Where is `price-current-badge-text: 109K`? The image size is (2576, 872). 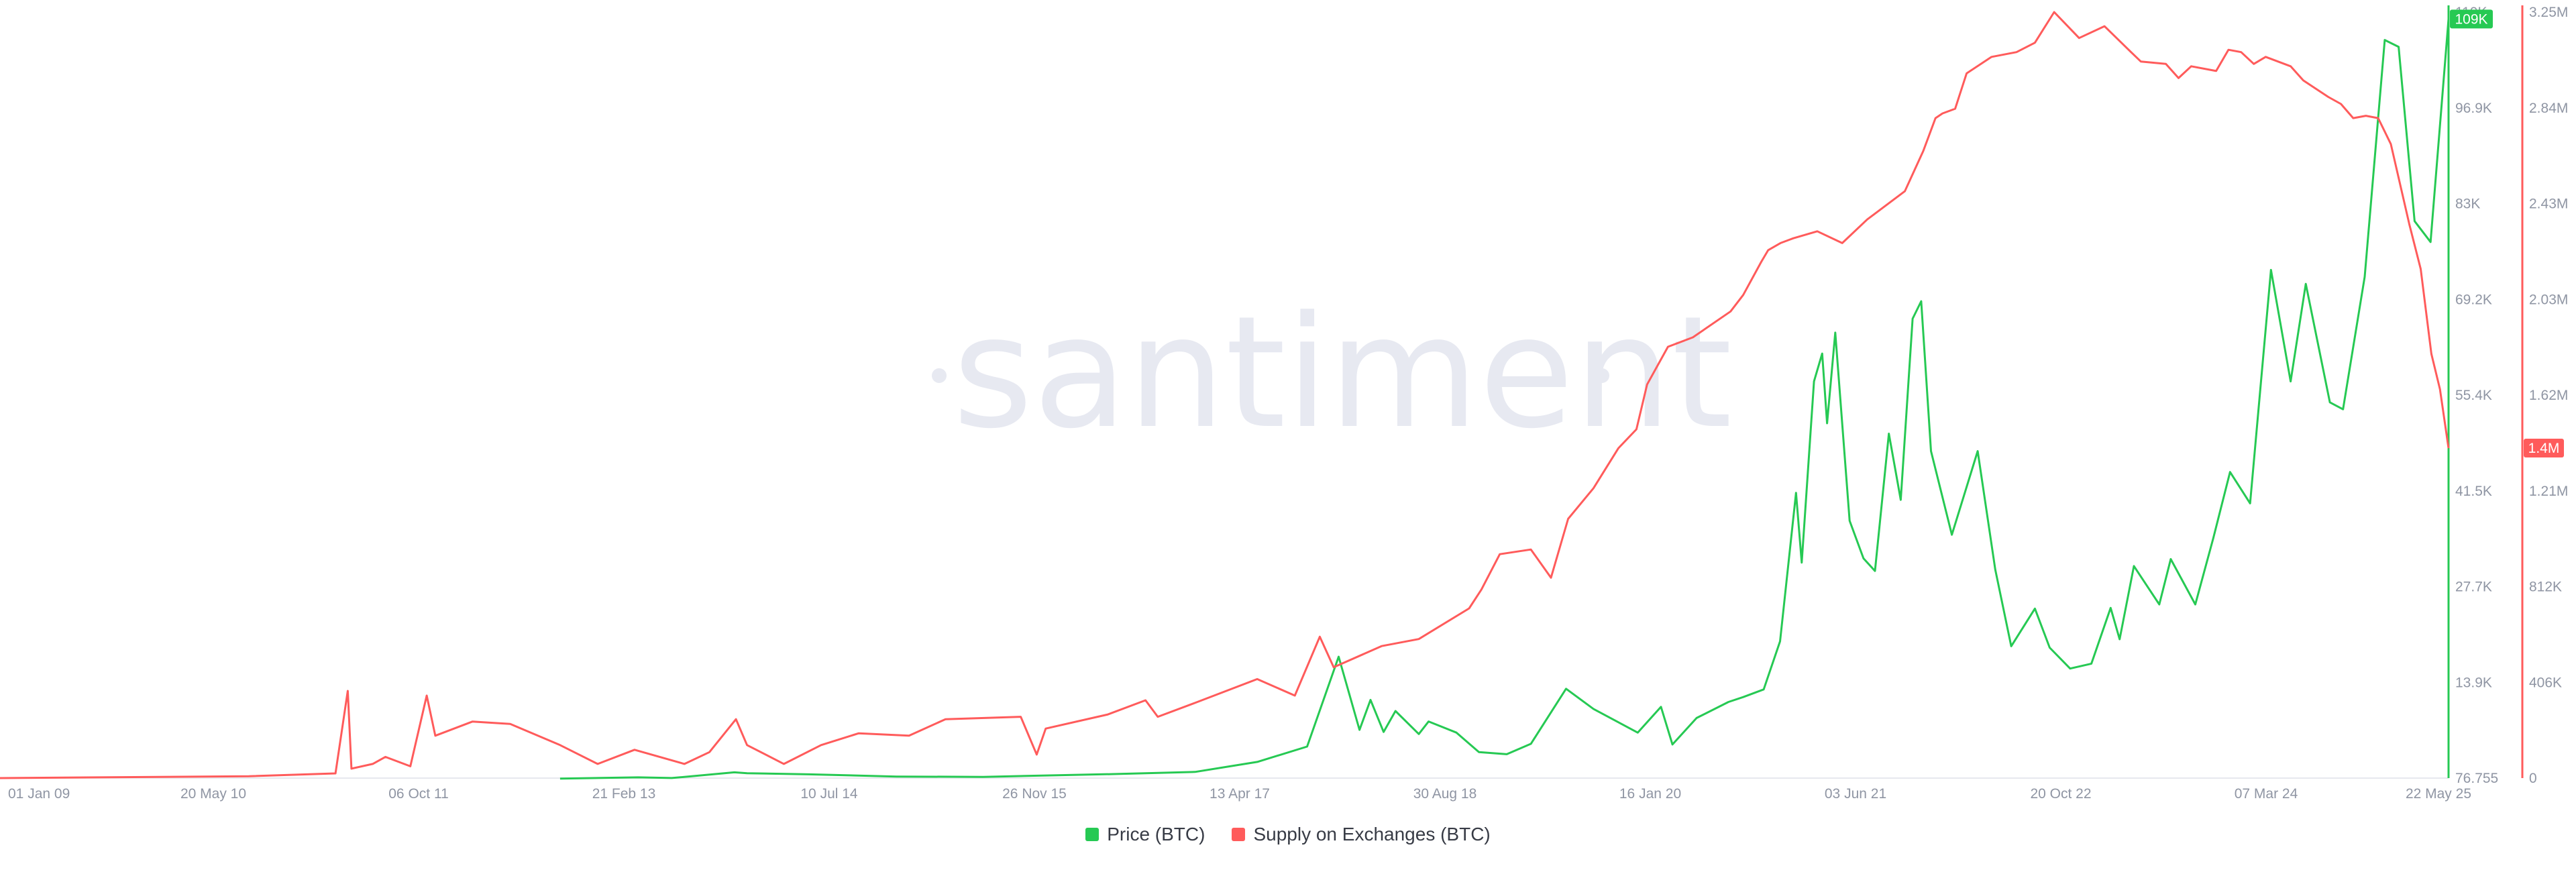
price-current-badge-text: 109K is located at coordinates (2471, 19).